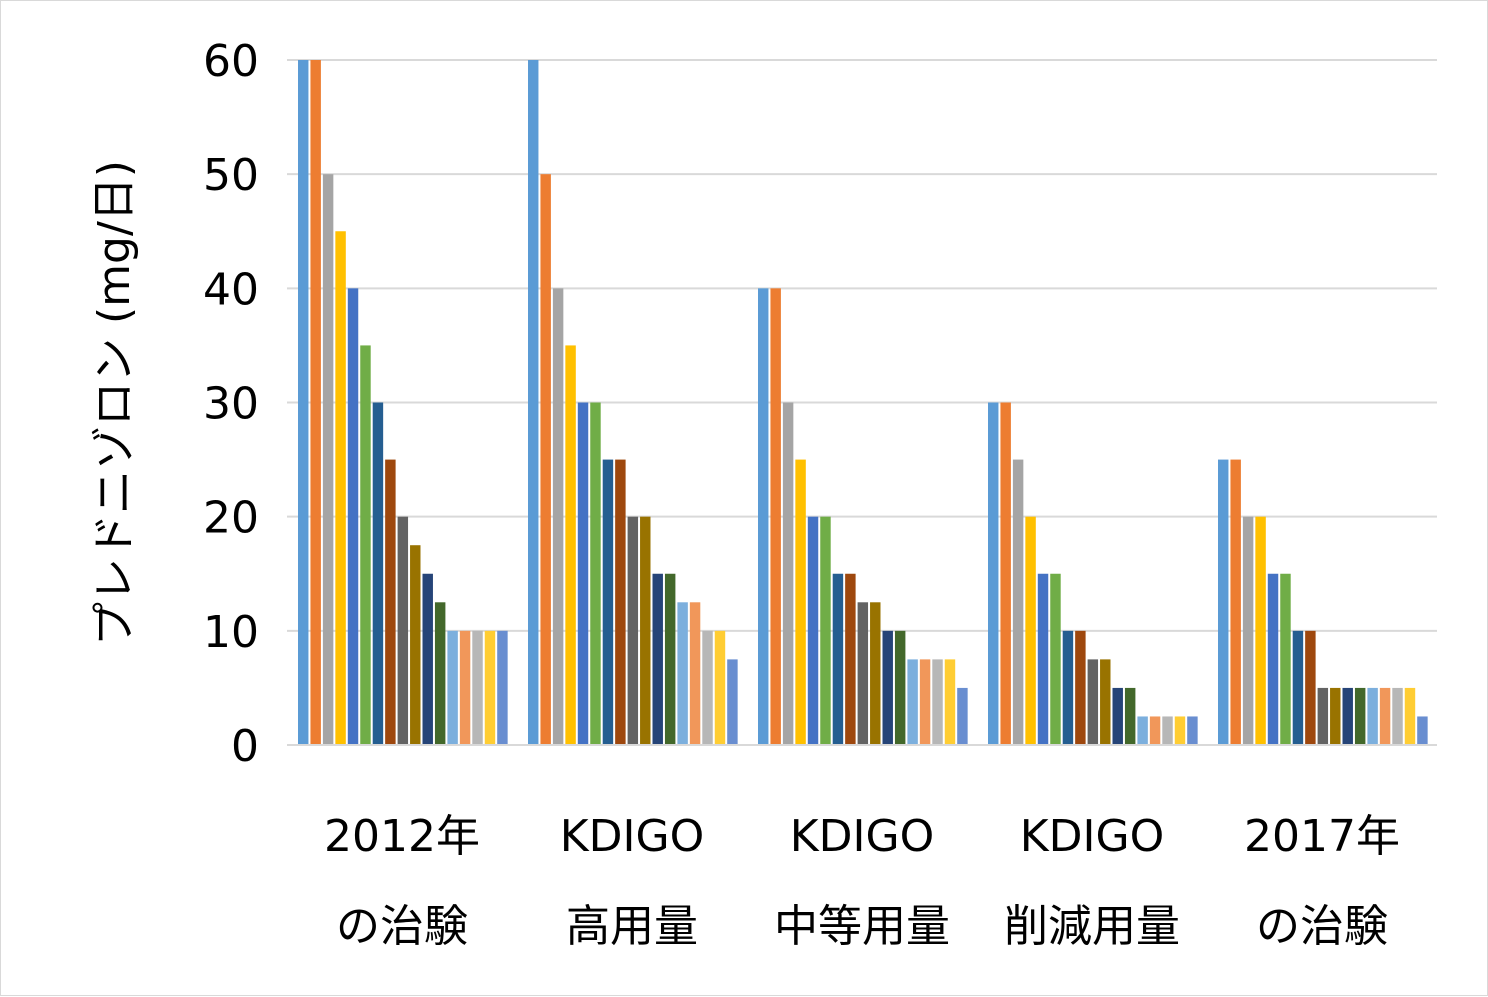  Describe the element at coordinates (1092, 926) in the screenshot. I see `category-label: 削減用量` at that location.